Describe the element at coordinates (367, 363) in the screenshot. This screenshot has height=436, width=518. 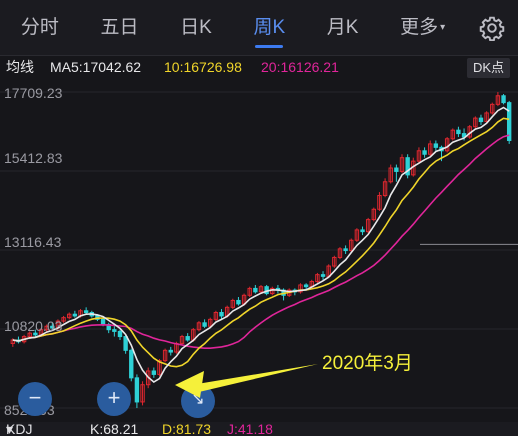
I see `annotation-label: 2020年3月` at that location.